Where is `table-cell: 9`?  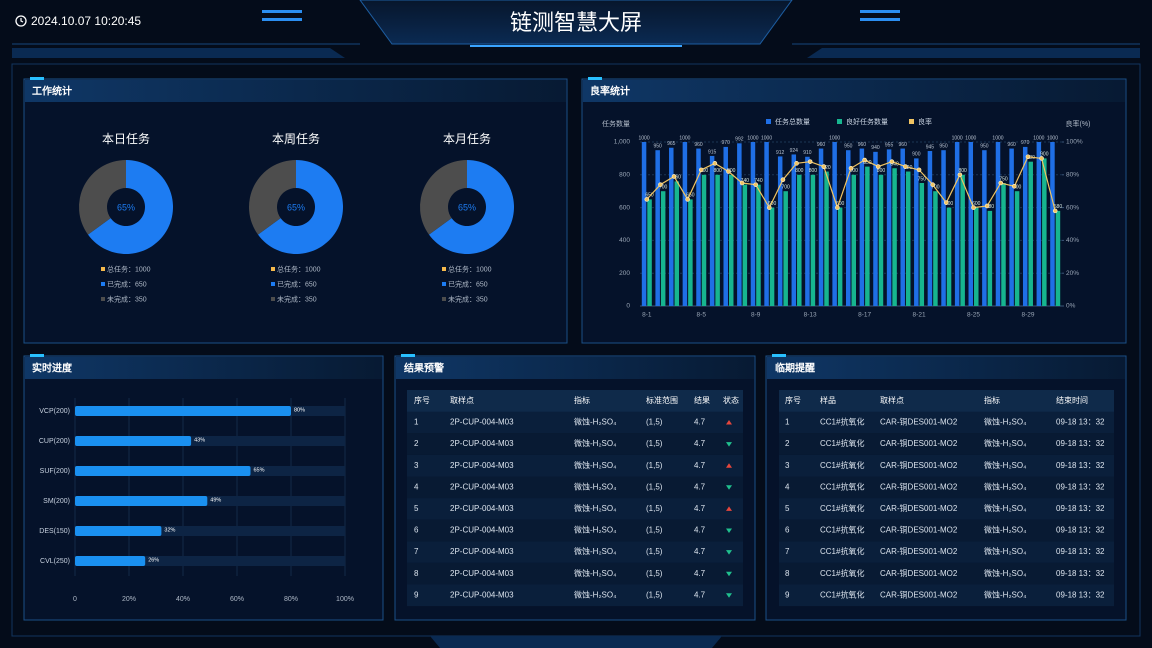
table-cell: 9 is located at coordinates (416, 594).